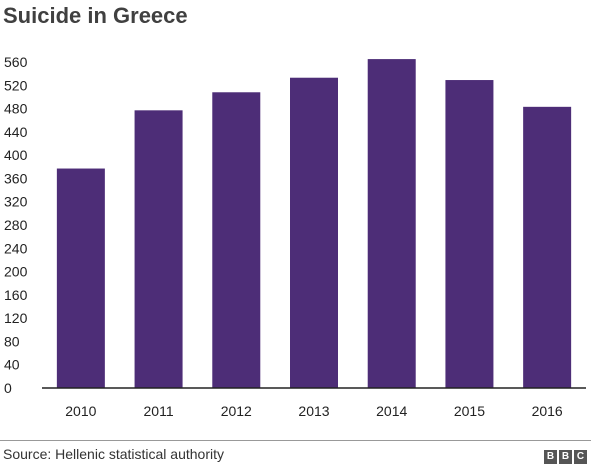 The height and width of the screenshot is (468, 591). What do you see at coordinates (12, 341) in the screenshot?
I see `y-tick-label: 80` at bounding box center [12, 341].